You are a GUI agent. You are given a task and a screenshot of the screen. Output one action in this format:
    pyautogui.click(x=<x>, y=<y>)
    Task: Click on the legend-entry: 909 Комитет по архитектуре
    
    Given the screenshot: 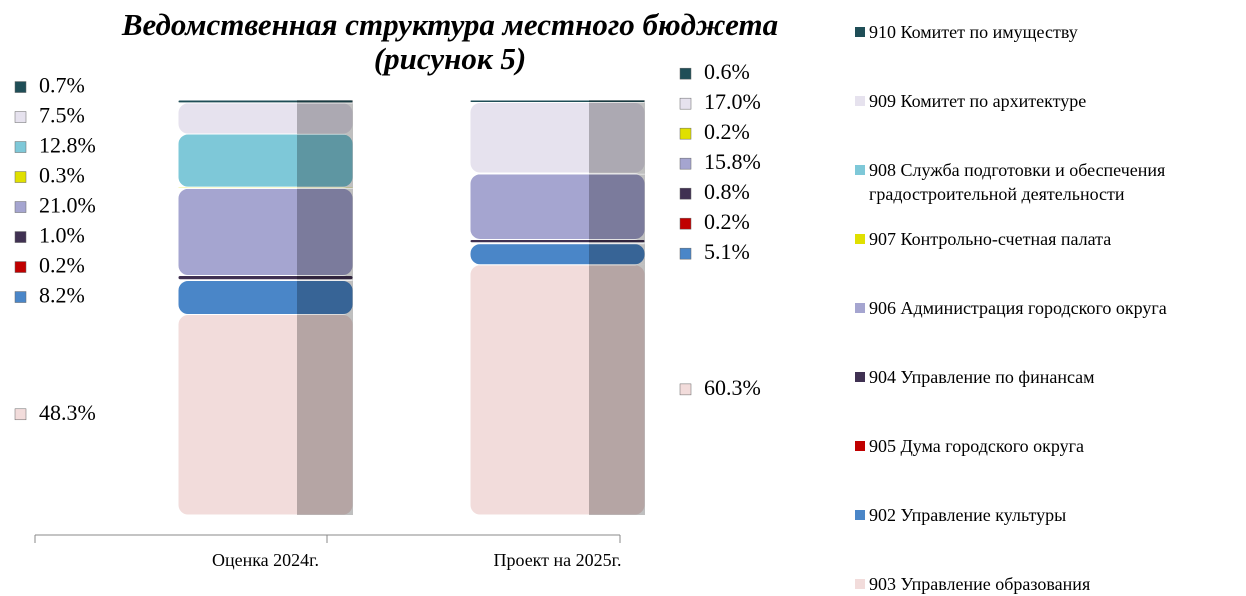 What is the action you would take?
    pyautogui.click(x=1050, y=101)
    